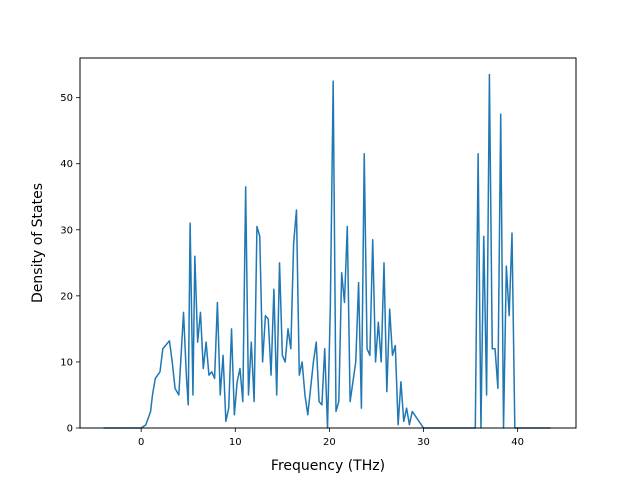 Image resolution: width=640 pixels, height=480 pixels. What do you see at coordinates (66, 164) in the screenshot?
I see `y-tick-label: 40` at bounding box center [66, 164].